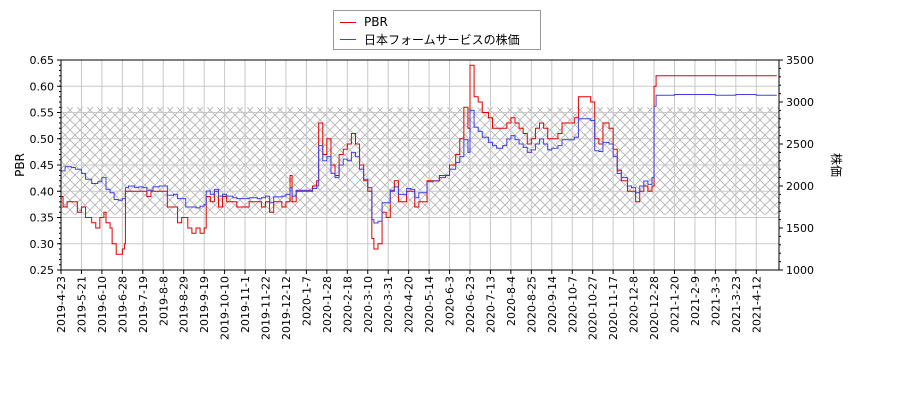 This screenshot has width=900, height=400. What do you see at coordinates (42, 218) in the screenshot?
I see `y-tick-label-left: 0.35` at bounding box center [42, 218].